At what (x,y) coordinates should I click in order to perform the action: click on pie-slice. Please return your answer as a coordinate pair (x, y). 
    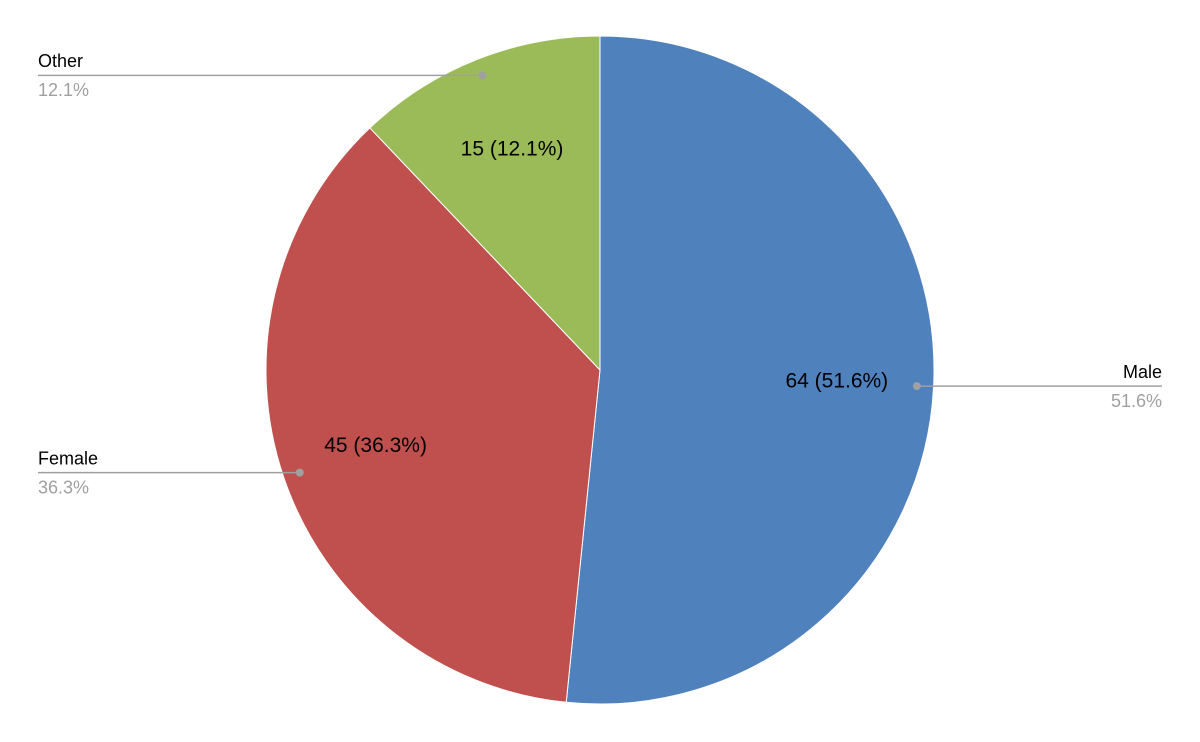
    Looking at the image, I should click on (485, 203).